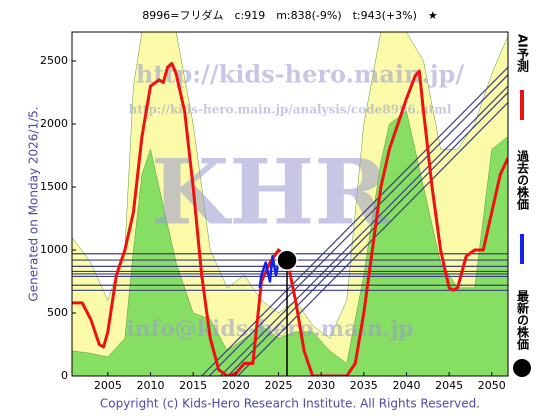 The height and width of the screenshot is (420, 560). Describe the element at coordinates (523, 53) in the screenshot. I see `legend-label: AI予測` at that location.